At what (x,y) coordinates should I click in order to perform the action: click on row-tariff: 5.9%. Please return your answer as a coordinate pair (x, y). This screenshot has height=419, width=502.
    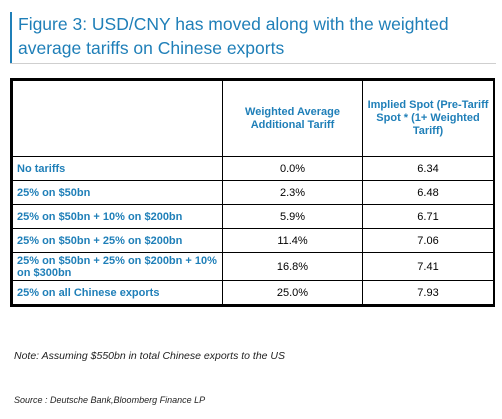
    Looking at the image, I should click on (292, 216).